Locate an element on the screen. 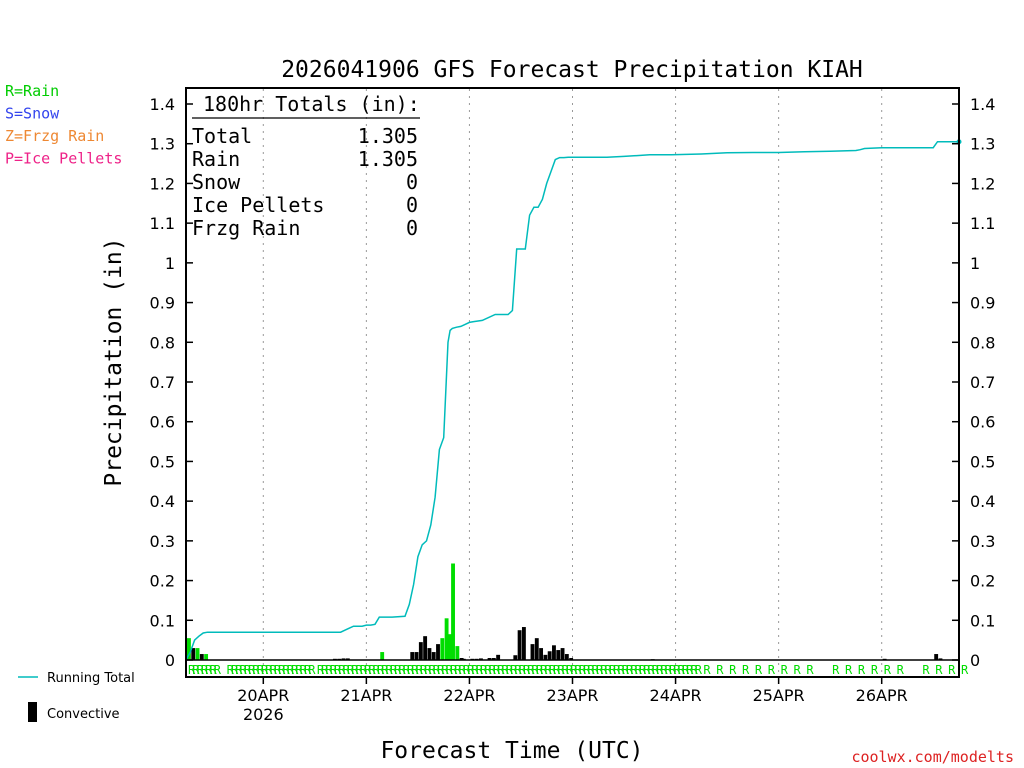 Image resolution: width=1024 pixels, height=768 pixels. credit-link: coolwx.com/modelts is located at coordinates (932, 757).